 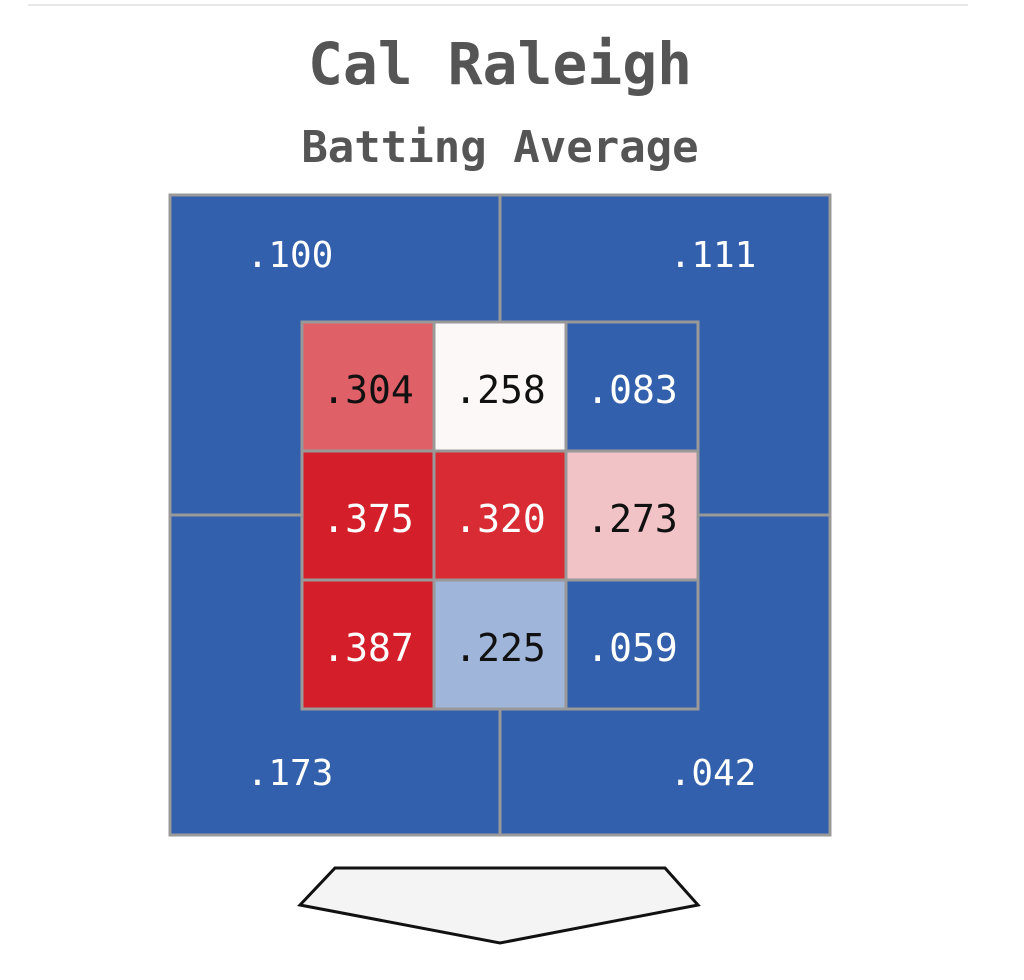 What do you see at coordinates (499, 905) in the screenshot?
I see `home-plate` at bounding box center [499, 905].